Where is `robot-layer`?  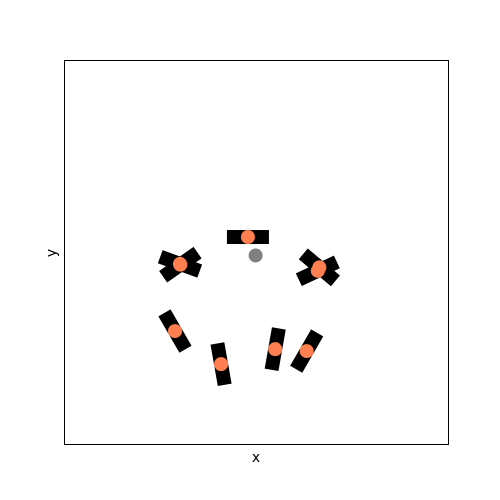
robot-layer is located at coordinates (255, 255).